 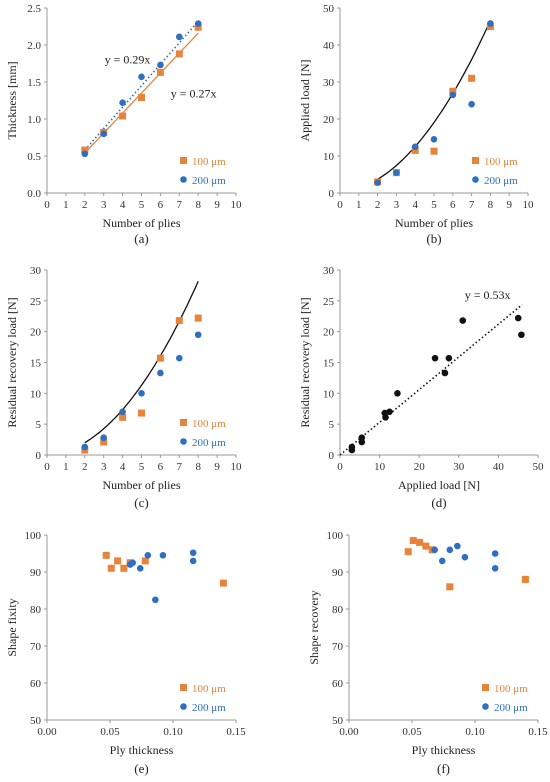 What do you see at coordinates (491, 205) in the screenshot?
I see `x-tick-label: 8` at bounding box center [491, 205].